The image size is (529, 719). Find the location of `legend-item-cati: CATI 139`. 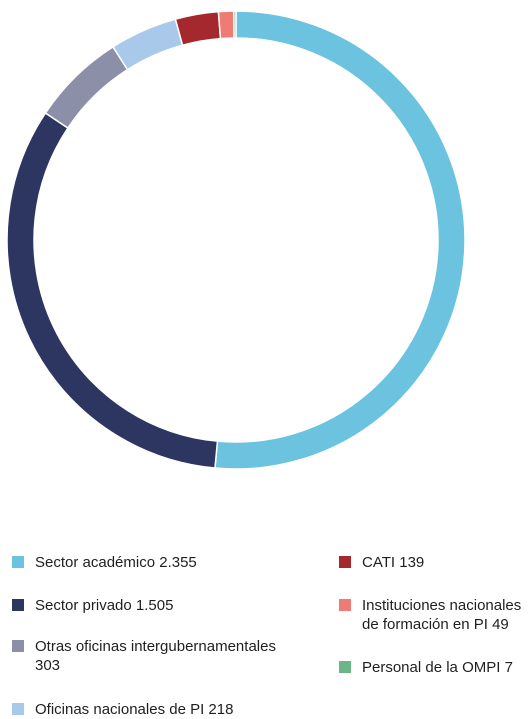

legend-item-cati: CATI 139 is located at coordinates (434, 562).